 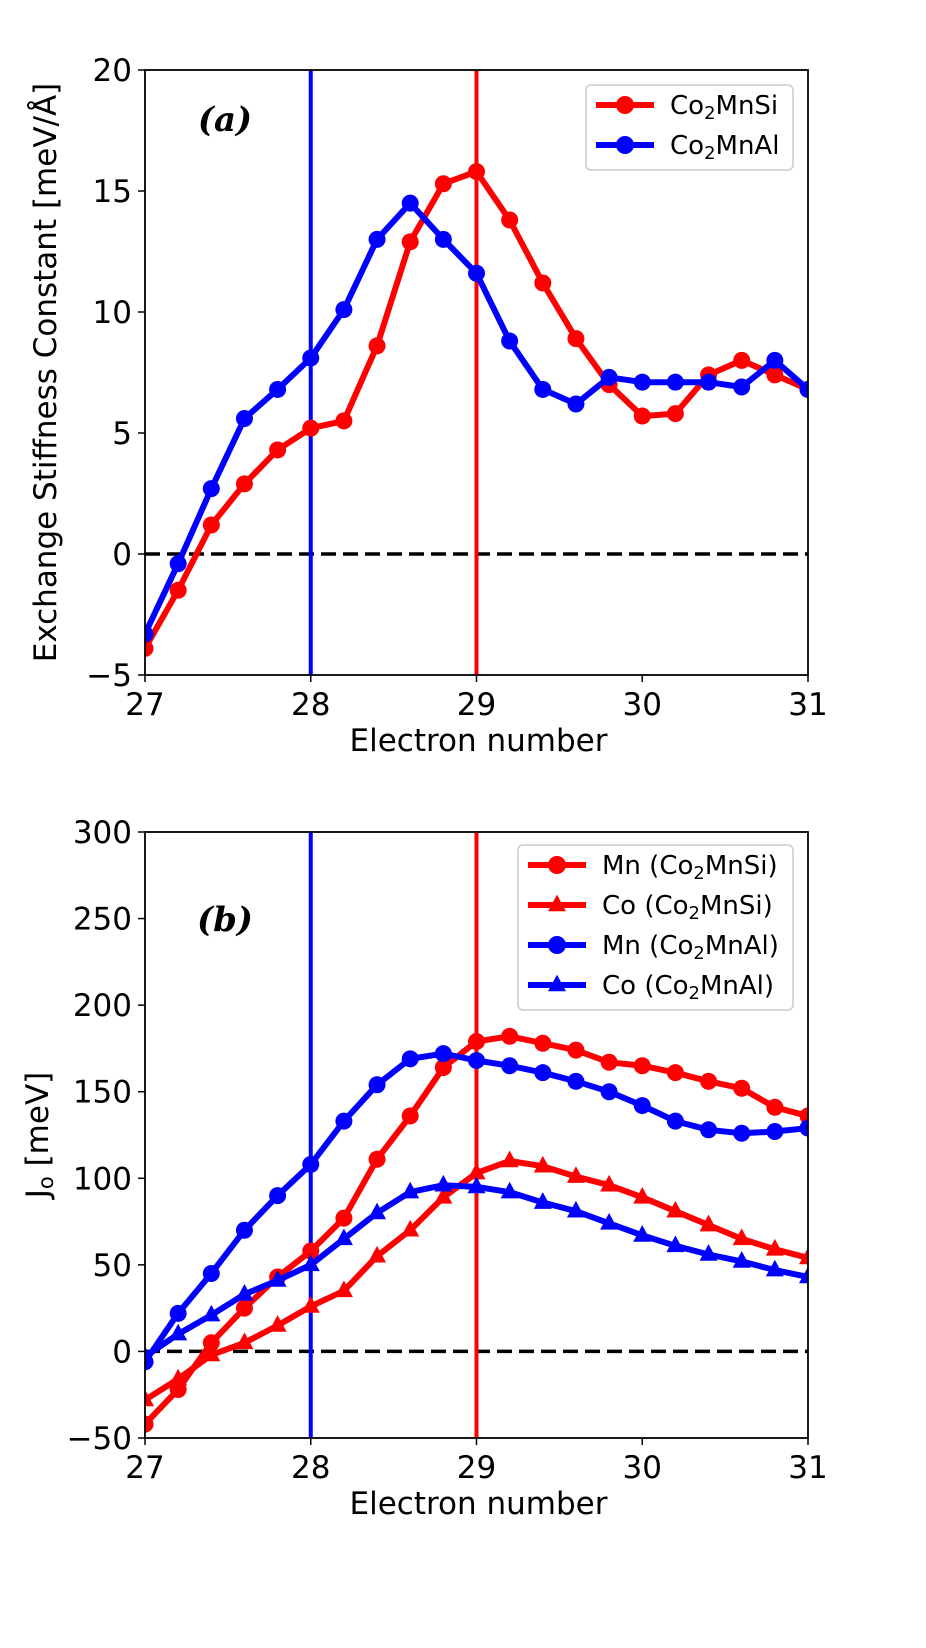 What do you see at coordinates (476, 705) in the screenshot?
I see `x-tick-label: 29` at bounding box center [476, 705].